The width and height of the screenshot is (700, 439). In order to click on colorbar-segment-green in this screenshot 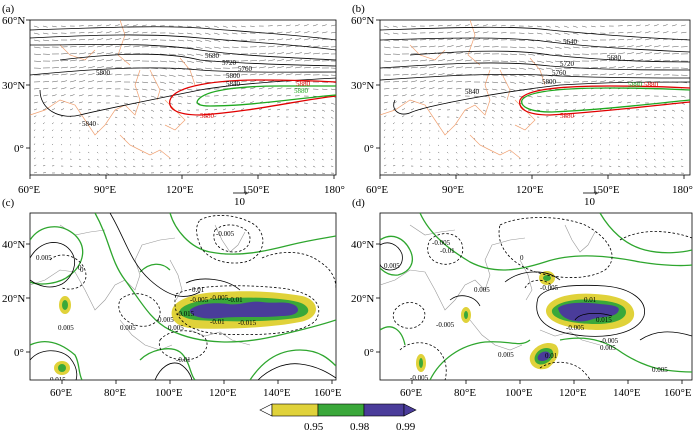, I will do `click(341, 410)`.